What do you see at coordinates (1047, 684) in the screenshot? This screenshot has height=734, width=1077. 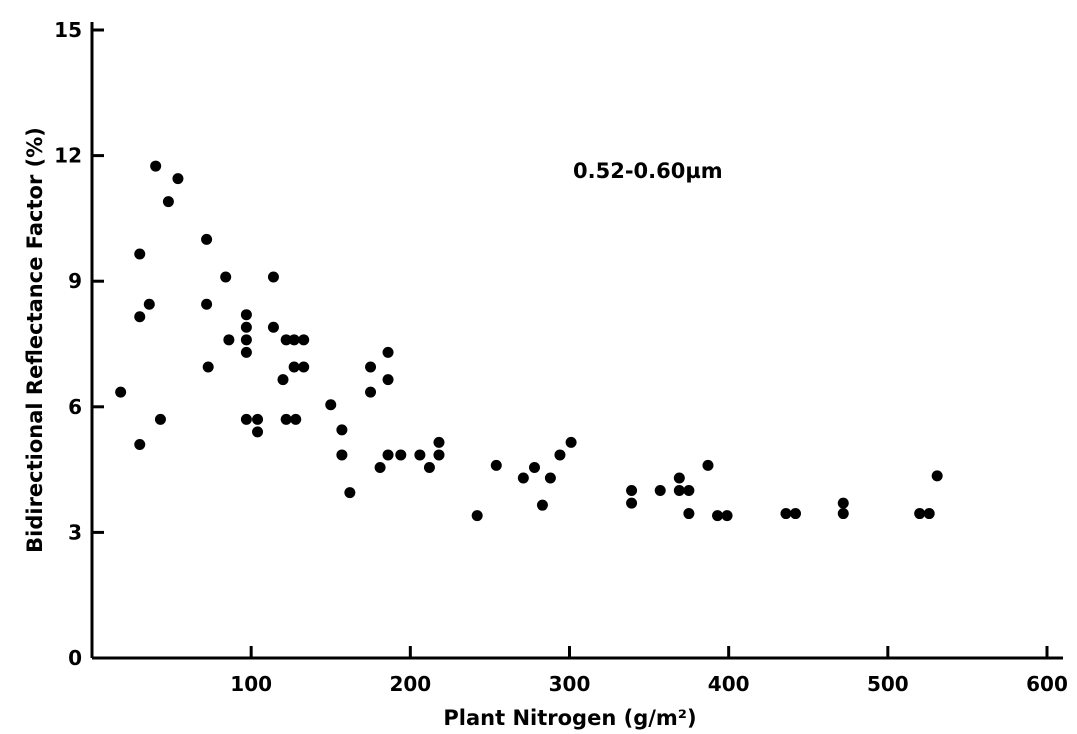 I see `x-tick-label: 600` at bounding box center [1047, 684].